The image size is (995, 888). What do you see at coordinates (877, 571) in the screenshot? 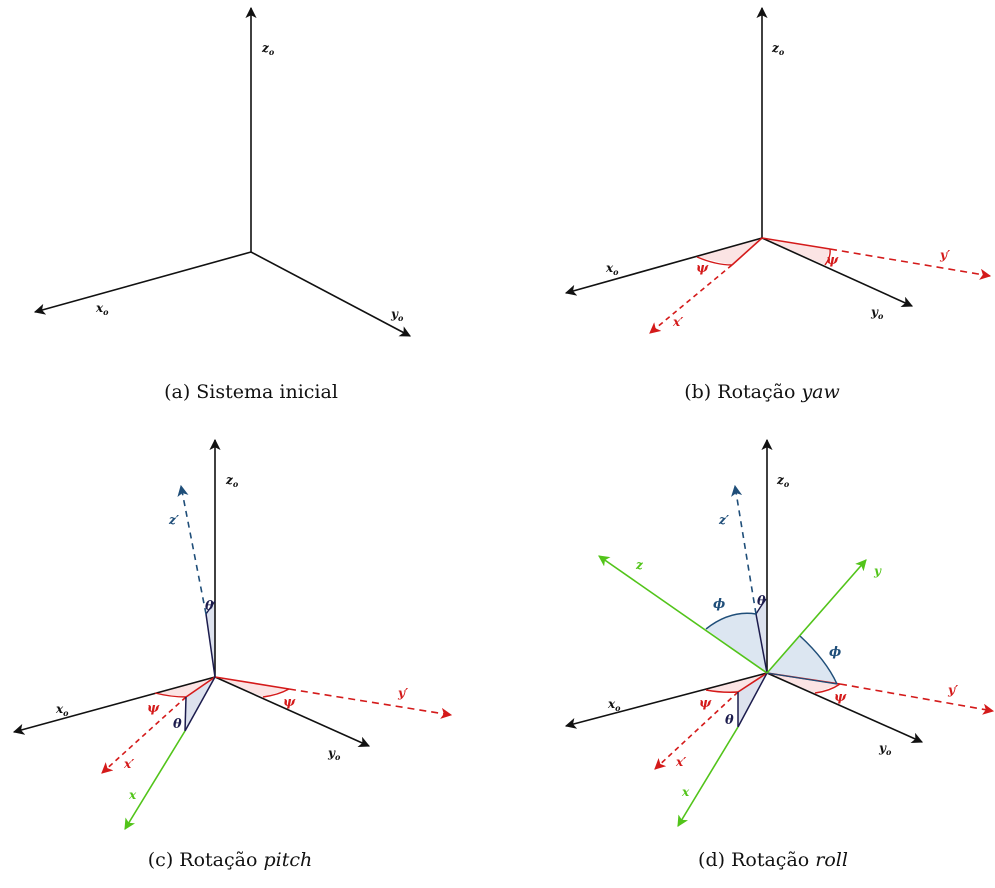
I see `label-y: y` at bounding box center [877, 571].